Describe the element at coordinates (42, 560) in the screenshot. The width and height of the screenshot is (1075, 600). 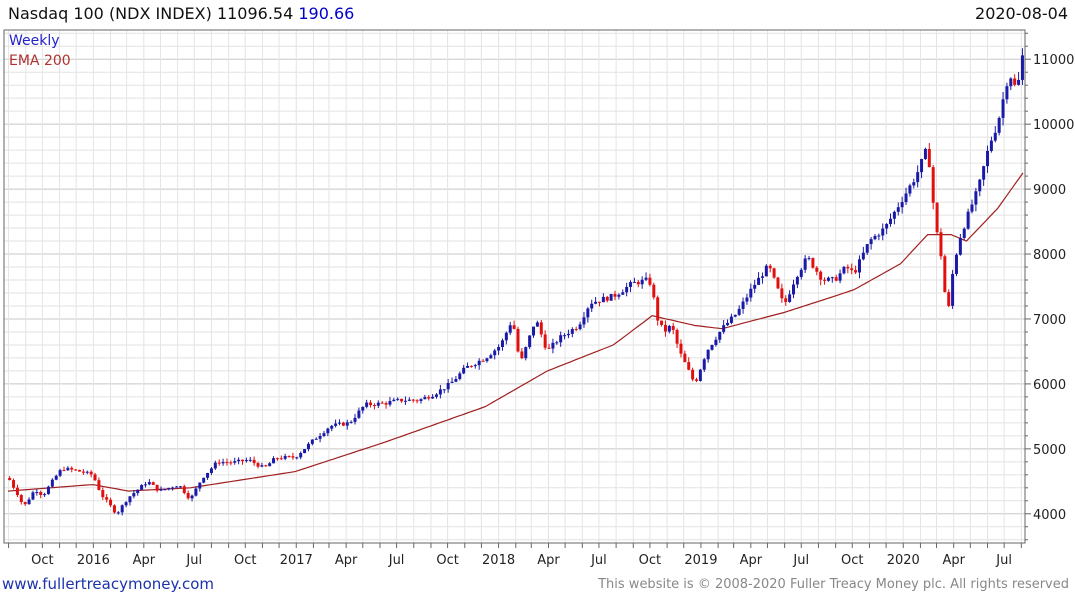
I see `x-tick-label: Oct` at that location.